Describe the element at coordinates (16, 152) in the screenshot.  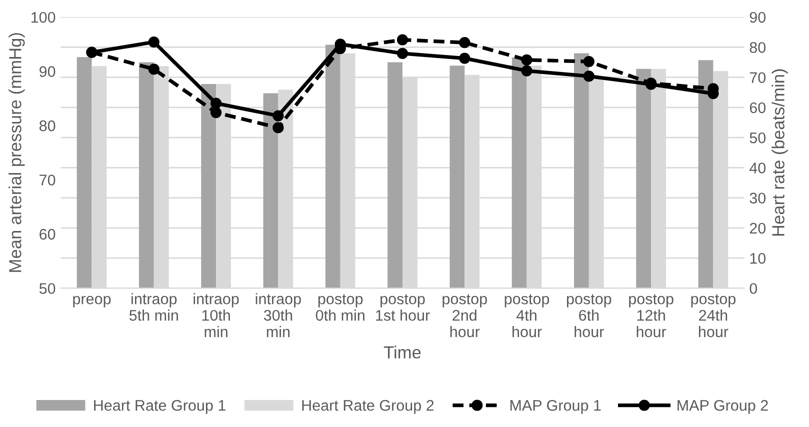
I see `y-axis-title: Mean arterial pressure (mmHg)` at that location.